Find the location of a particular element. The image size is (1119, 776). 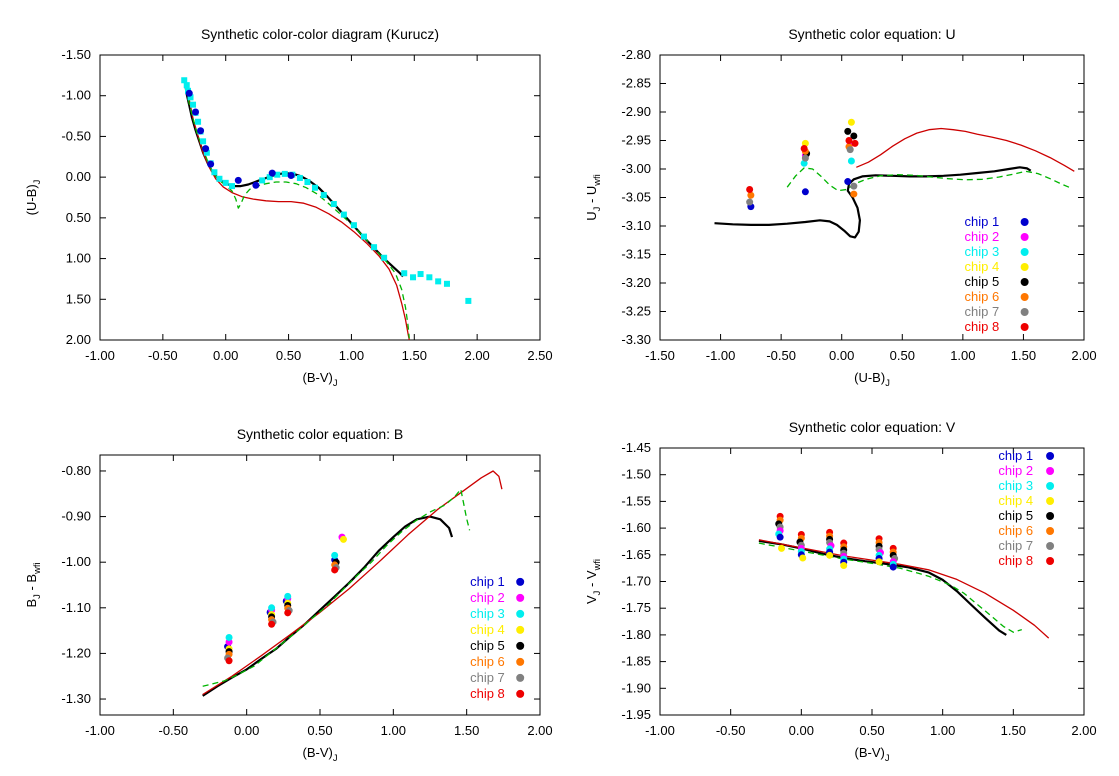

svg-text: -3.05 is located at coordinates (636, 197).